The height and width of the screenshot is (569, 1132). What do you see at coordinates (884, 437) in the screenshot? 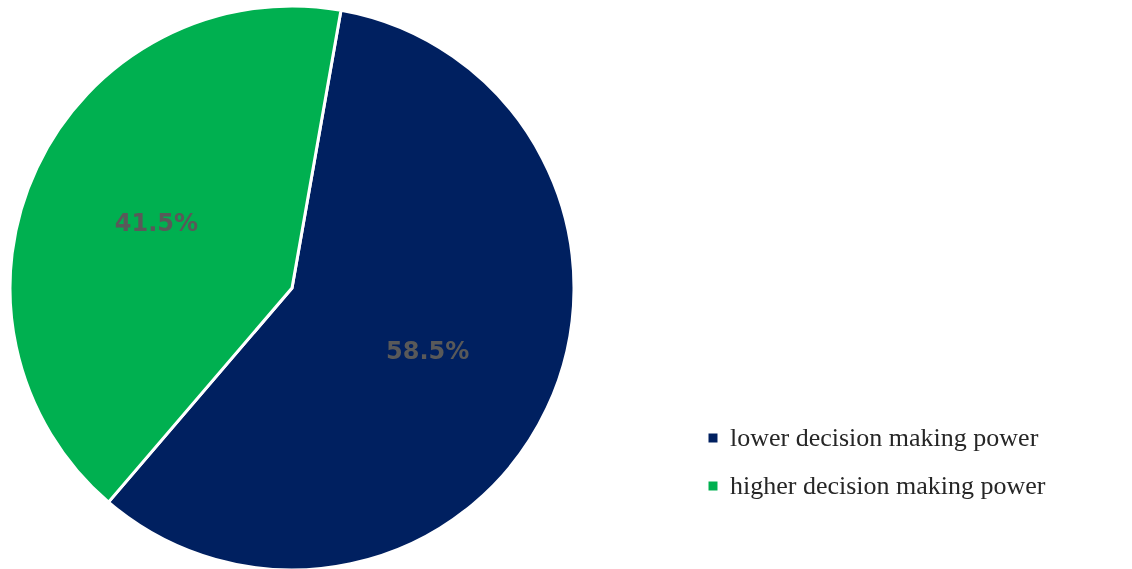
I see `legend-label: lower decision making power` at bounding box center [884, 437].